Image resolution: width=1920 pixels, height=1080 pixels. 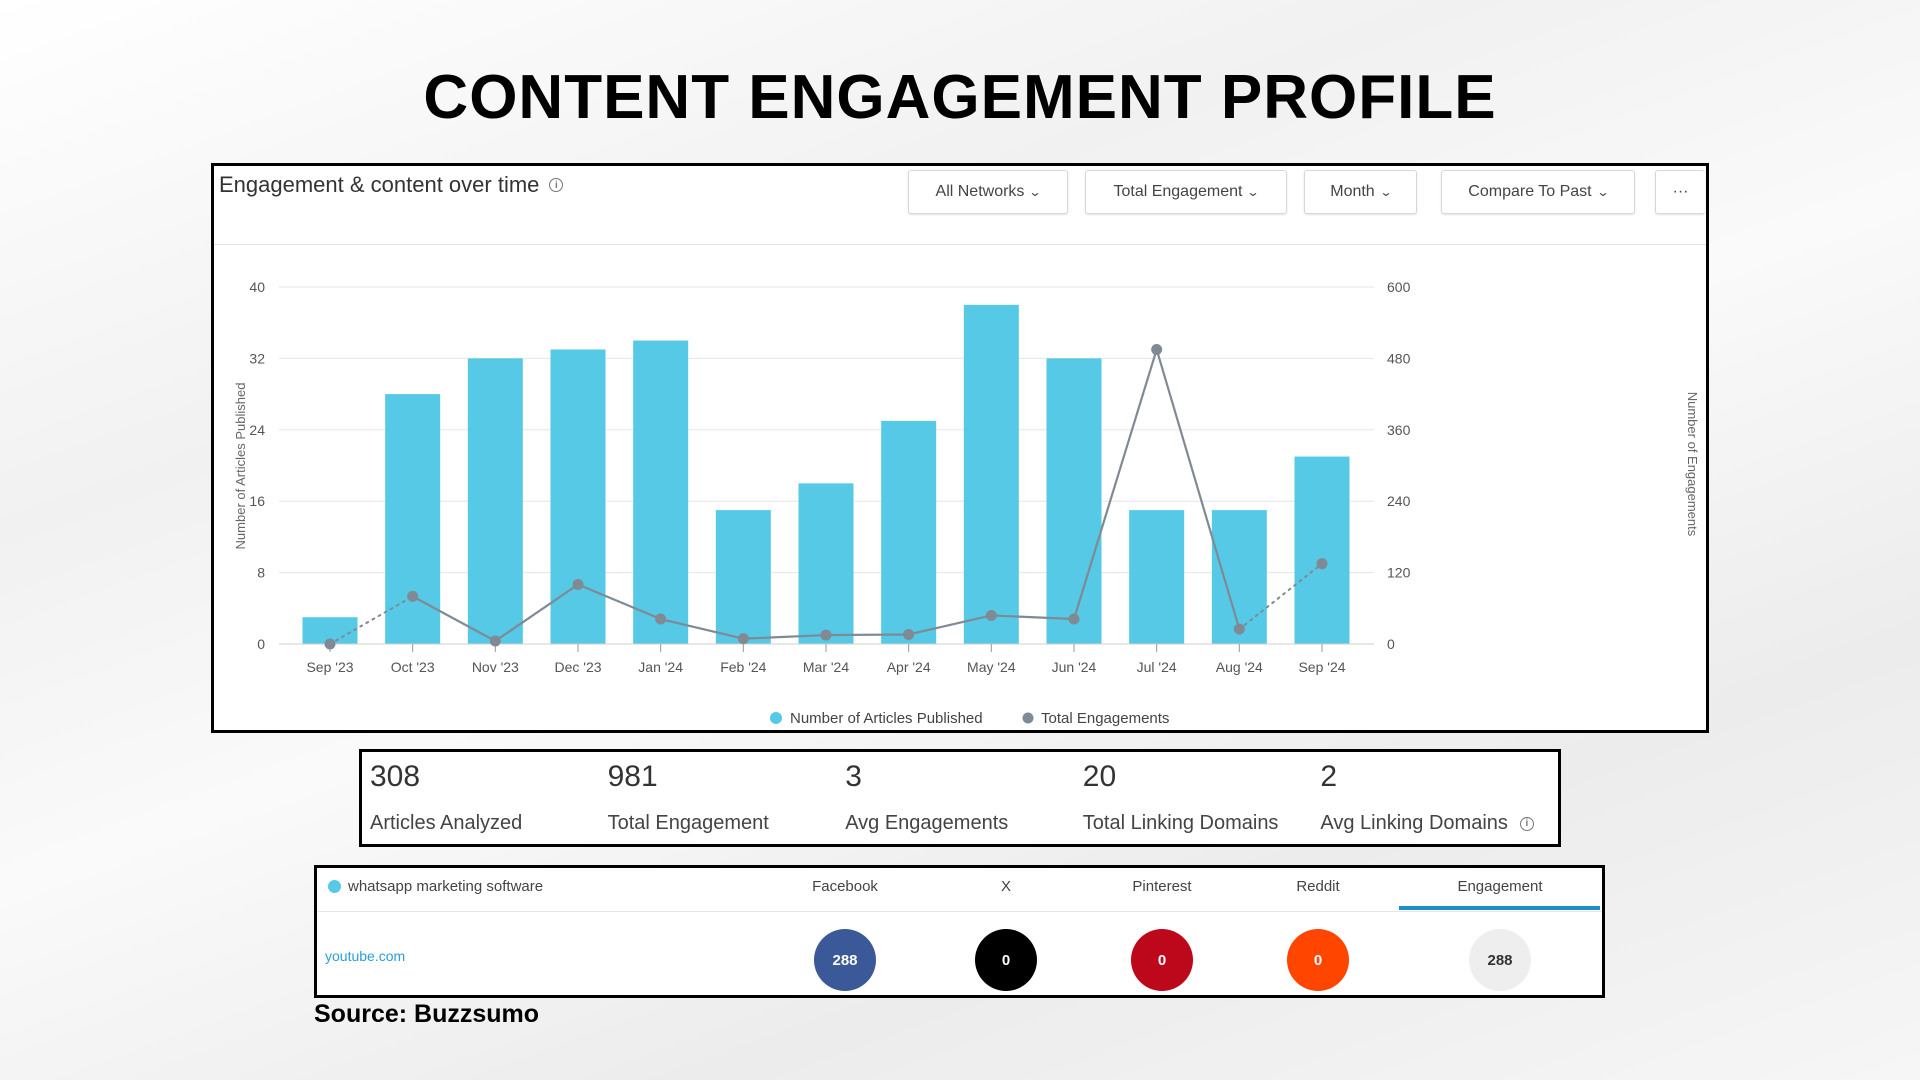 What do you see at coordinates (379, 184) in the screenshot?
I see `panel-title-text: Engagement & content over time` at bounding box center [379, 184].